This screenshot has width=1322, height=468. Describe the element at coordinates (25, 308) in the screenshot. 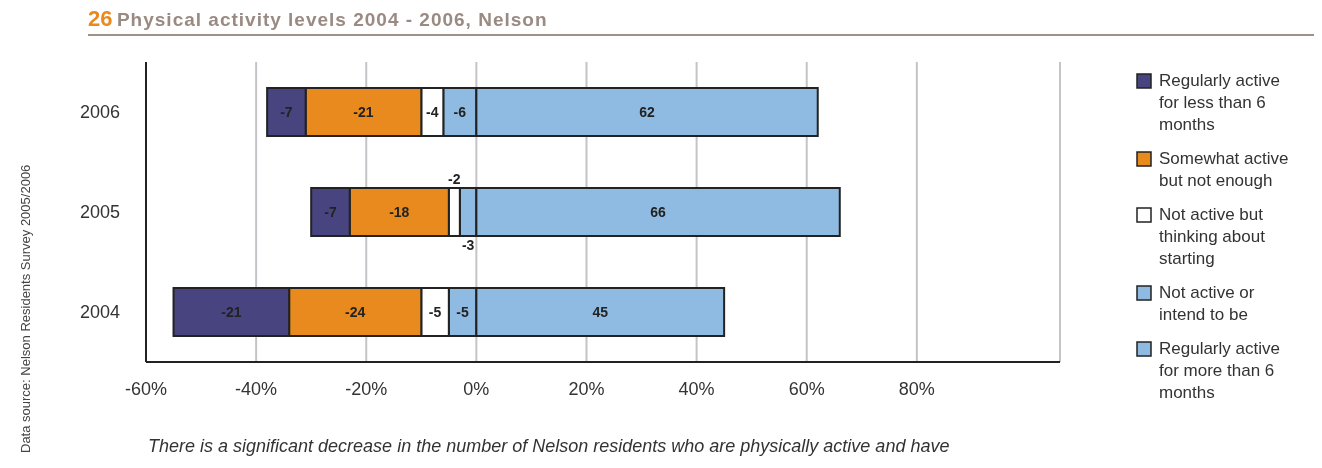

I see `source-note: Data source: Nelson Residents Survey 2005/2006` at that location.